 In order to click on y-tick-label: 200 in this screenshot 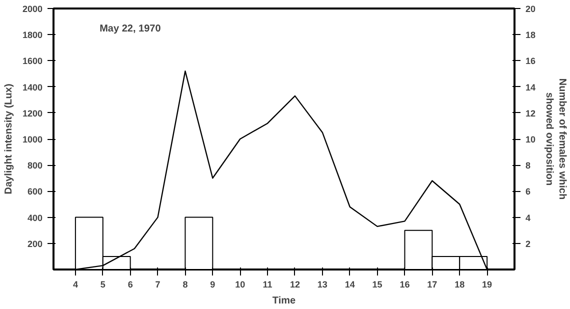, I will do `click(35, 243)`.